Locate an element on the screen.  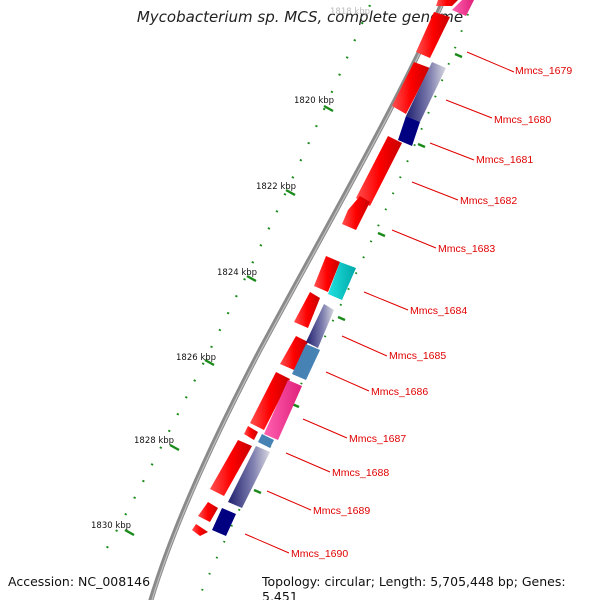
gene-label: Mmcs_1680 is located at coordinates (522, 120).